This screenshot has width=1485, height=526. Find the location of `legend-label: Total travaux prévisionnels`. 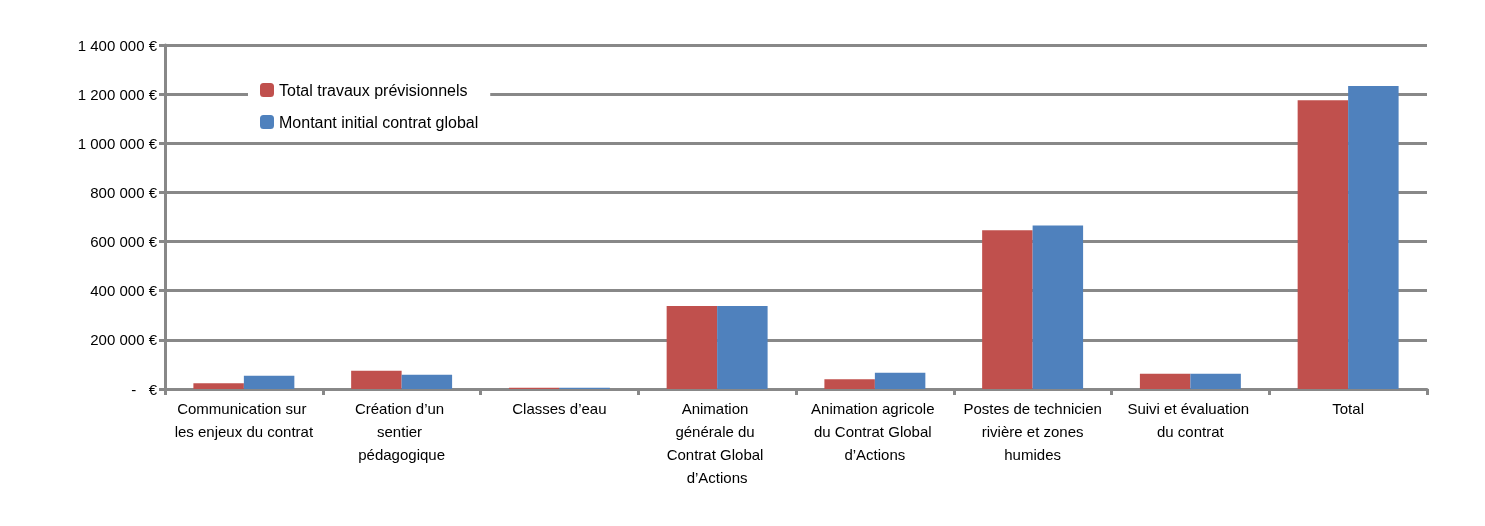

legend-label: Total travaux prévisionnels is located at coordinates (373, 90).